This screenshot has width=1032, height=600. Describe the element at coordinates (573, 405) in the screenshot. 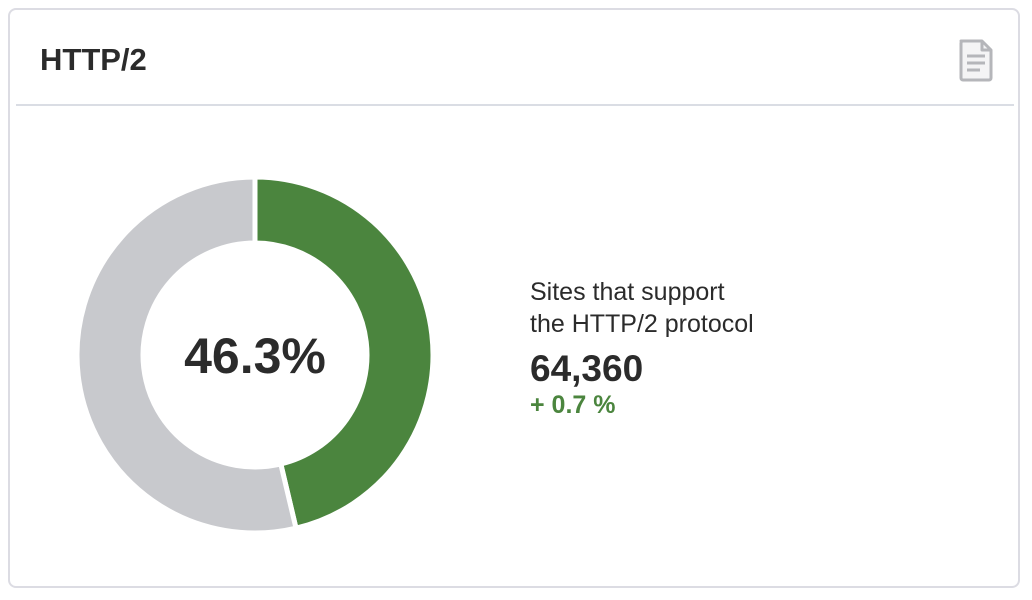

I see `change-percentage: + 0.7 %` at that location.